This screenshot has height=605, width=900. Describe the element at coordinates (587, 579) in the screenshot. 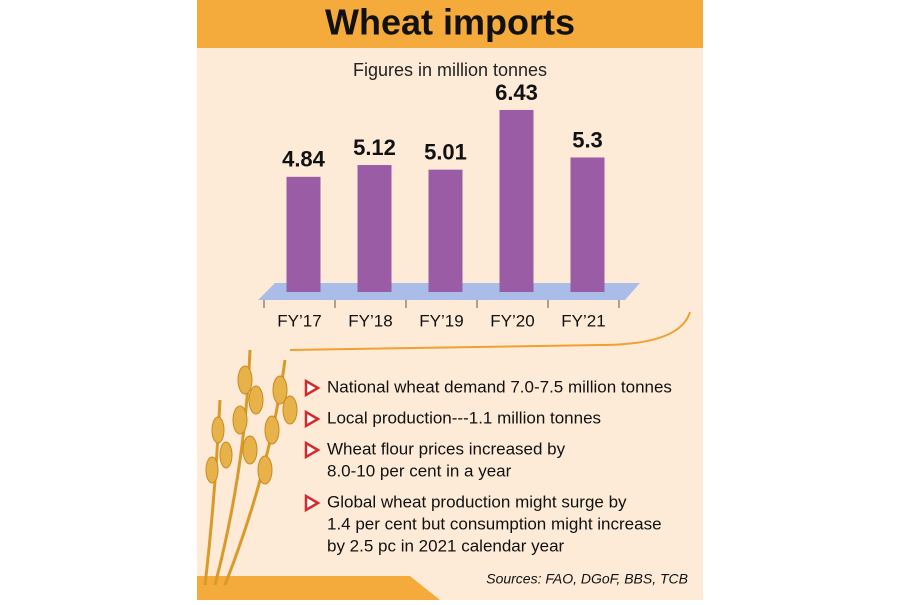

I see `sources: Sources: FAO, DGoF, BBS, TCB` at that location.